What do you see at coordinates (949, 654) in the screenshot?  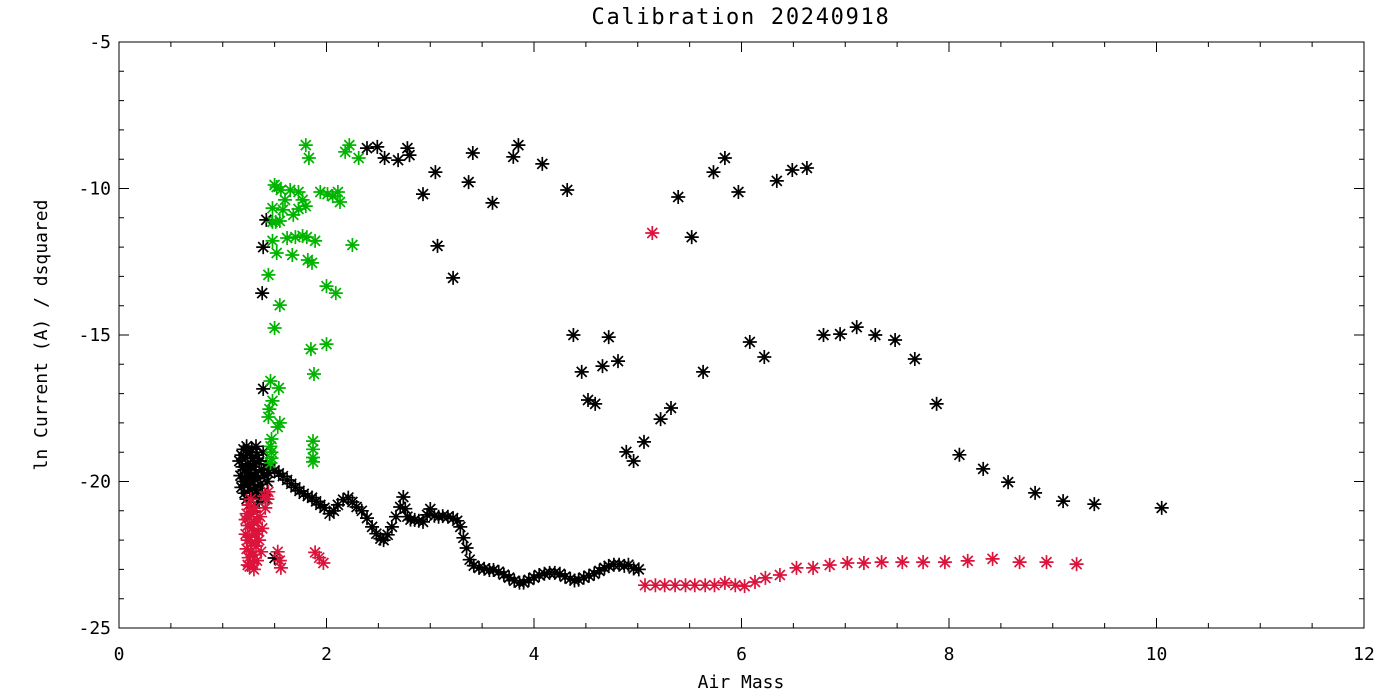 I see `x-tick-label: 8` at bounding box center [949, 654].